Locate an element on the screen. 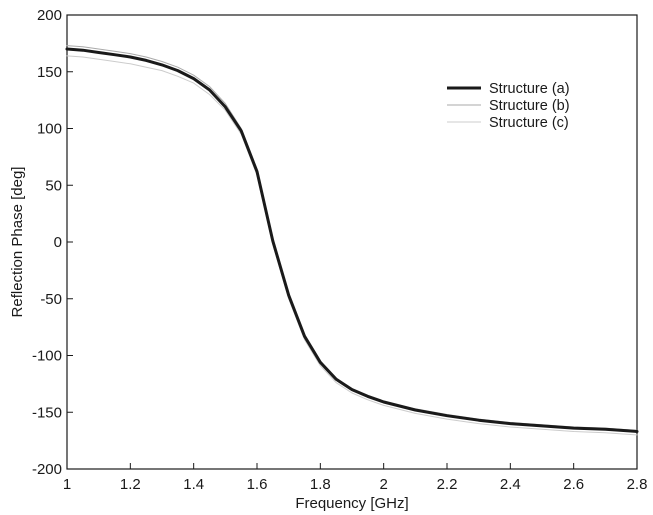 This screenshot has height=515, width=653. x-tick-label: 1.6 is located at coordinates (257, 484).